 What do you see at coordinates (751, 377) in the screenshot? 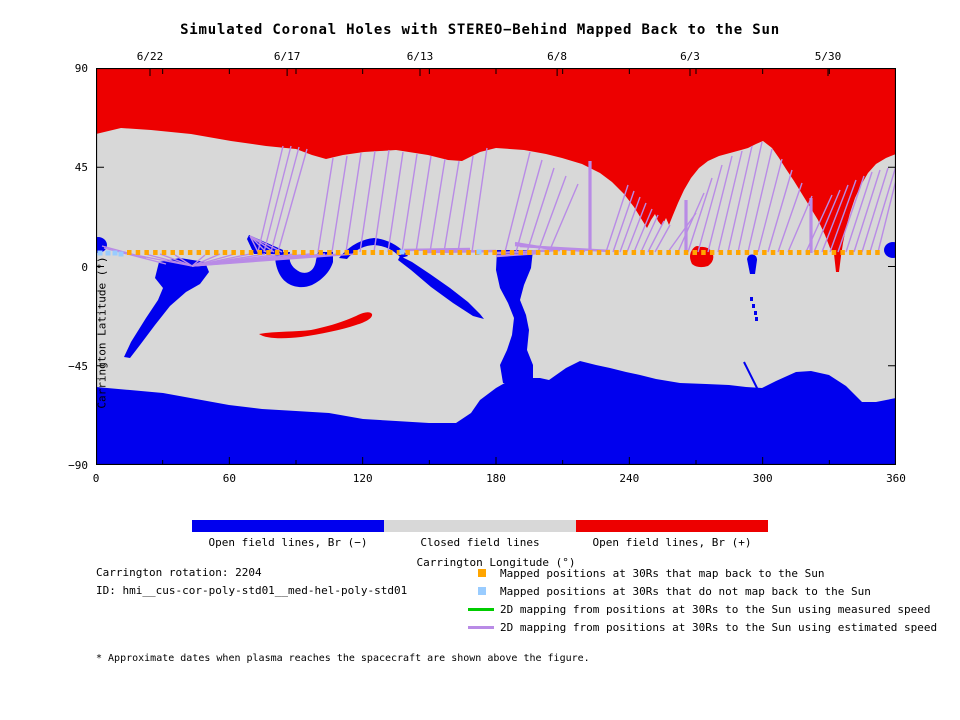
I see `thin-hole-br-minus` at bounding box center [751, 377].